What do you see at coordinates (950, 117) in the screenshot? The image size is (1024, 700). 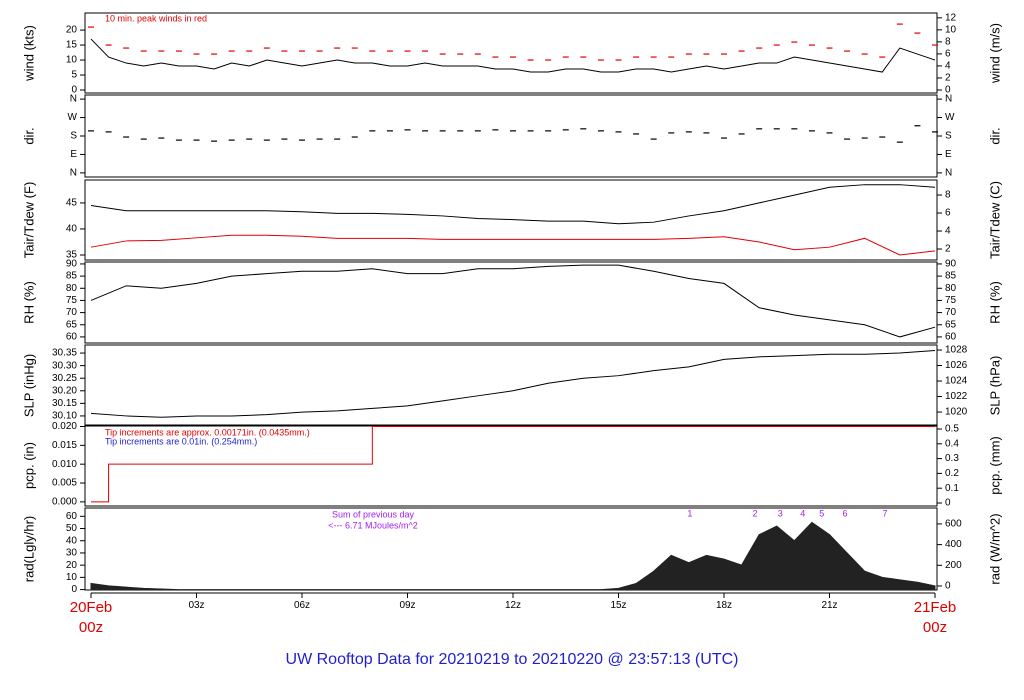 I see `y2-tick-label: W` at bounding box center [950, 117].